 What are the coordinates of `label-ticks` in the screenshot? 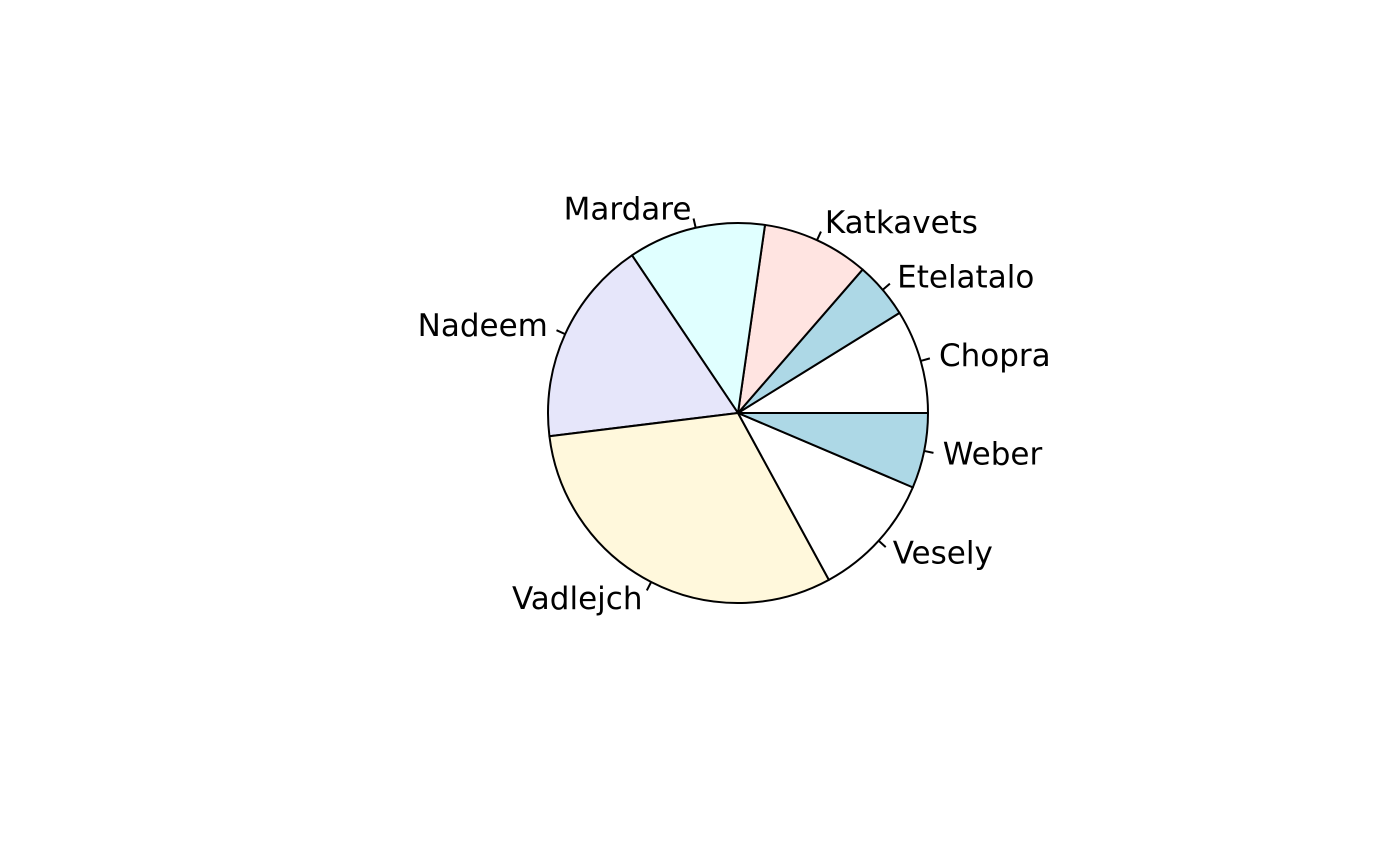 It's located at (745, 404).